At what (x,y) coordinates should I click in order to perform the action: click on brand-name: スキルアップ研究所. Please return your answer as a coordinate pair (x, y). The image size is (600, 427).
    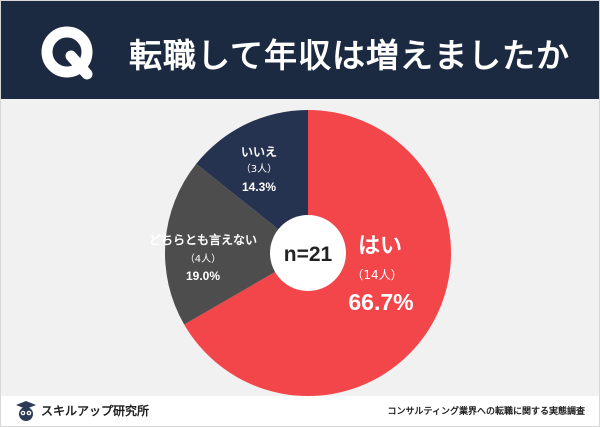
    Looking at the image, I should click on (95, 411).